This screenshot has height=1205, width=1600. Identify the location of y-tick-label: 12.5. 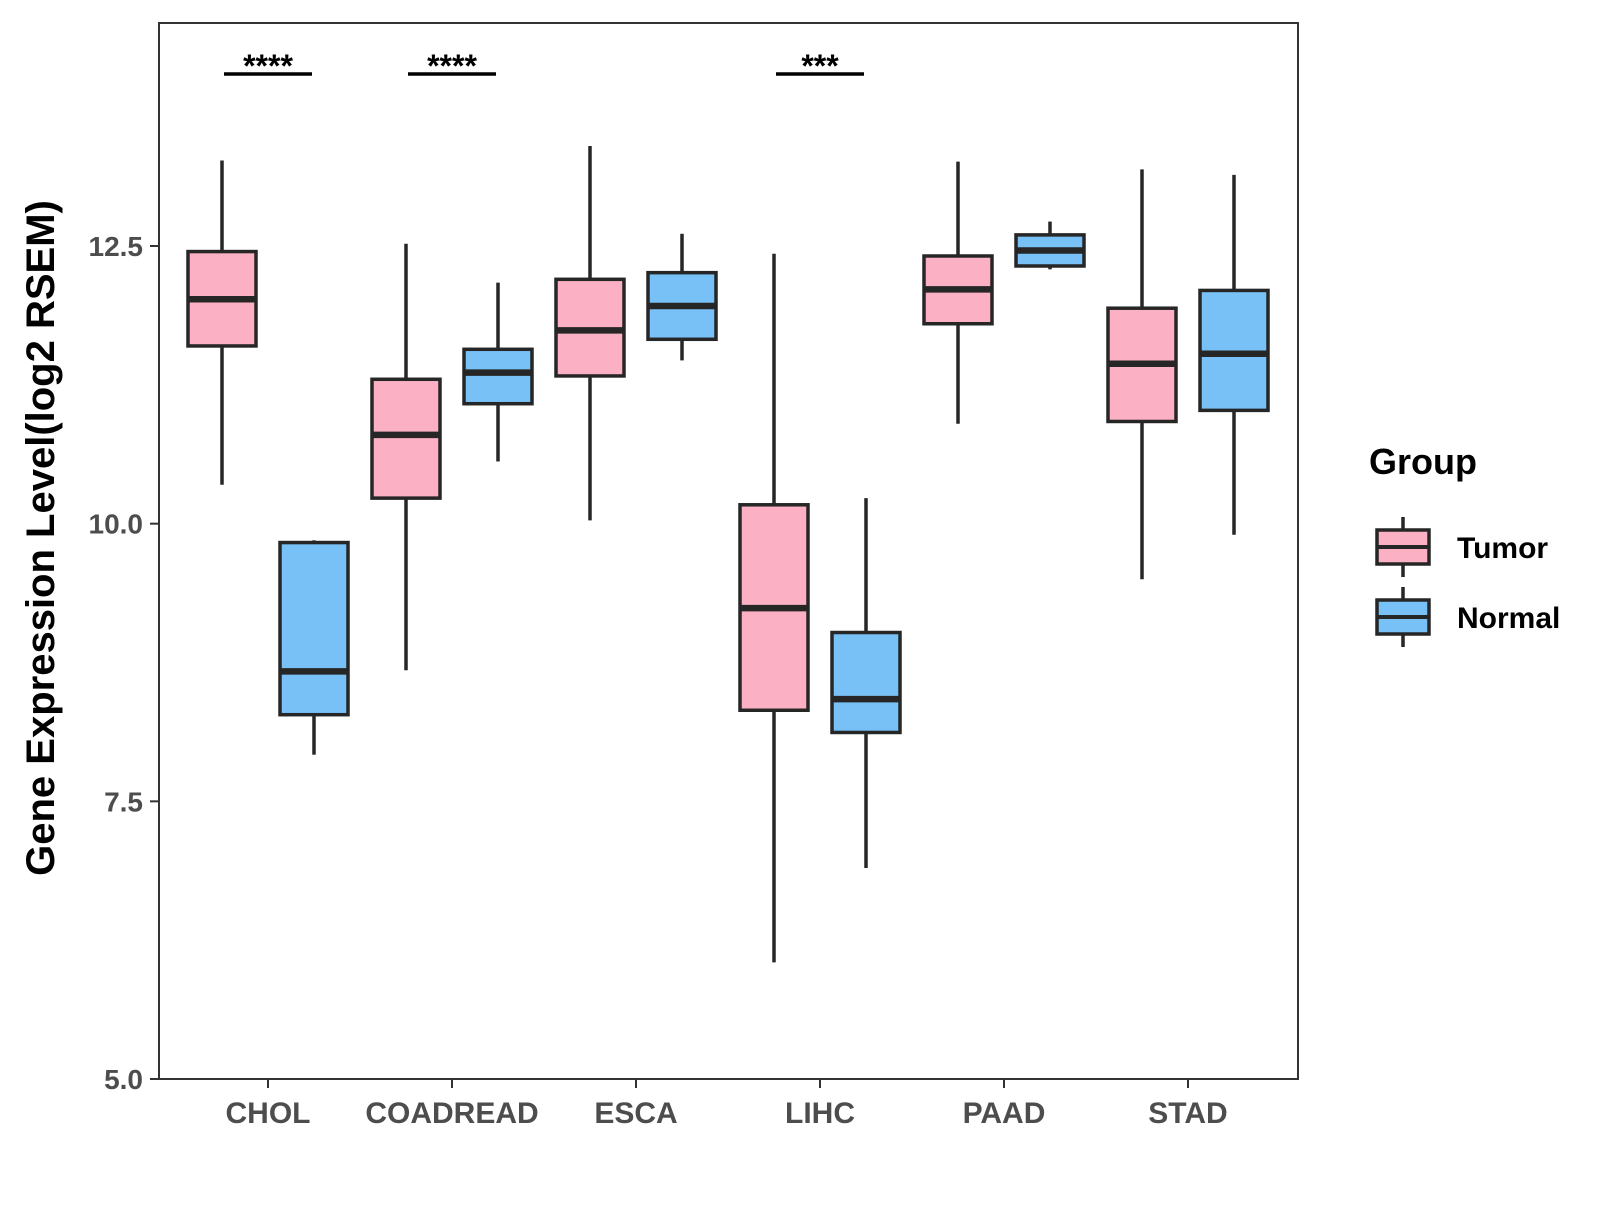
(116, 246).